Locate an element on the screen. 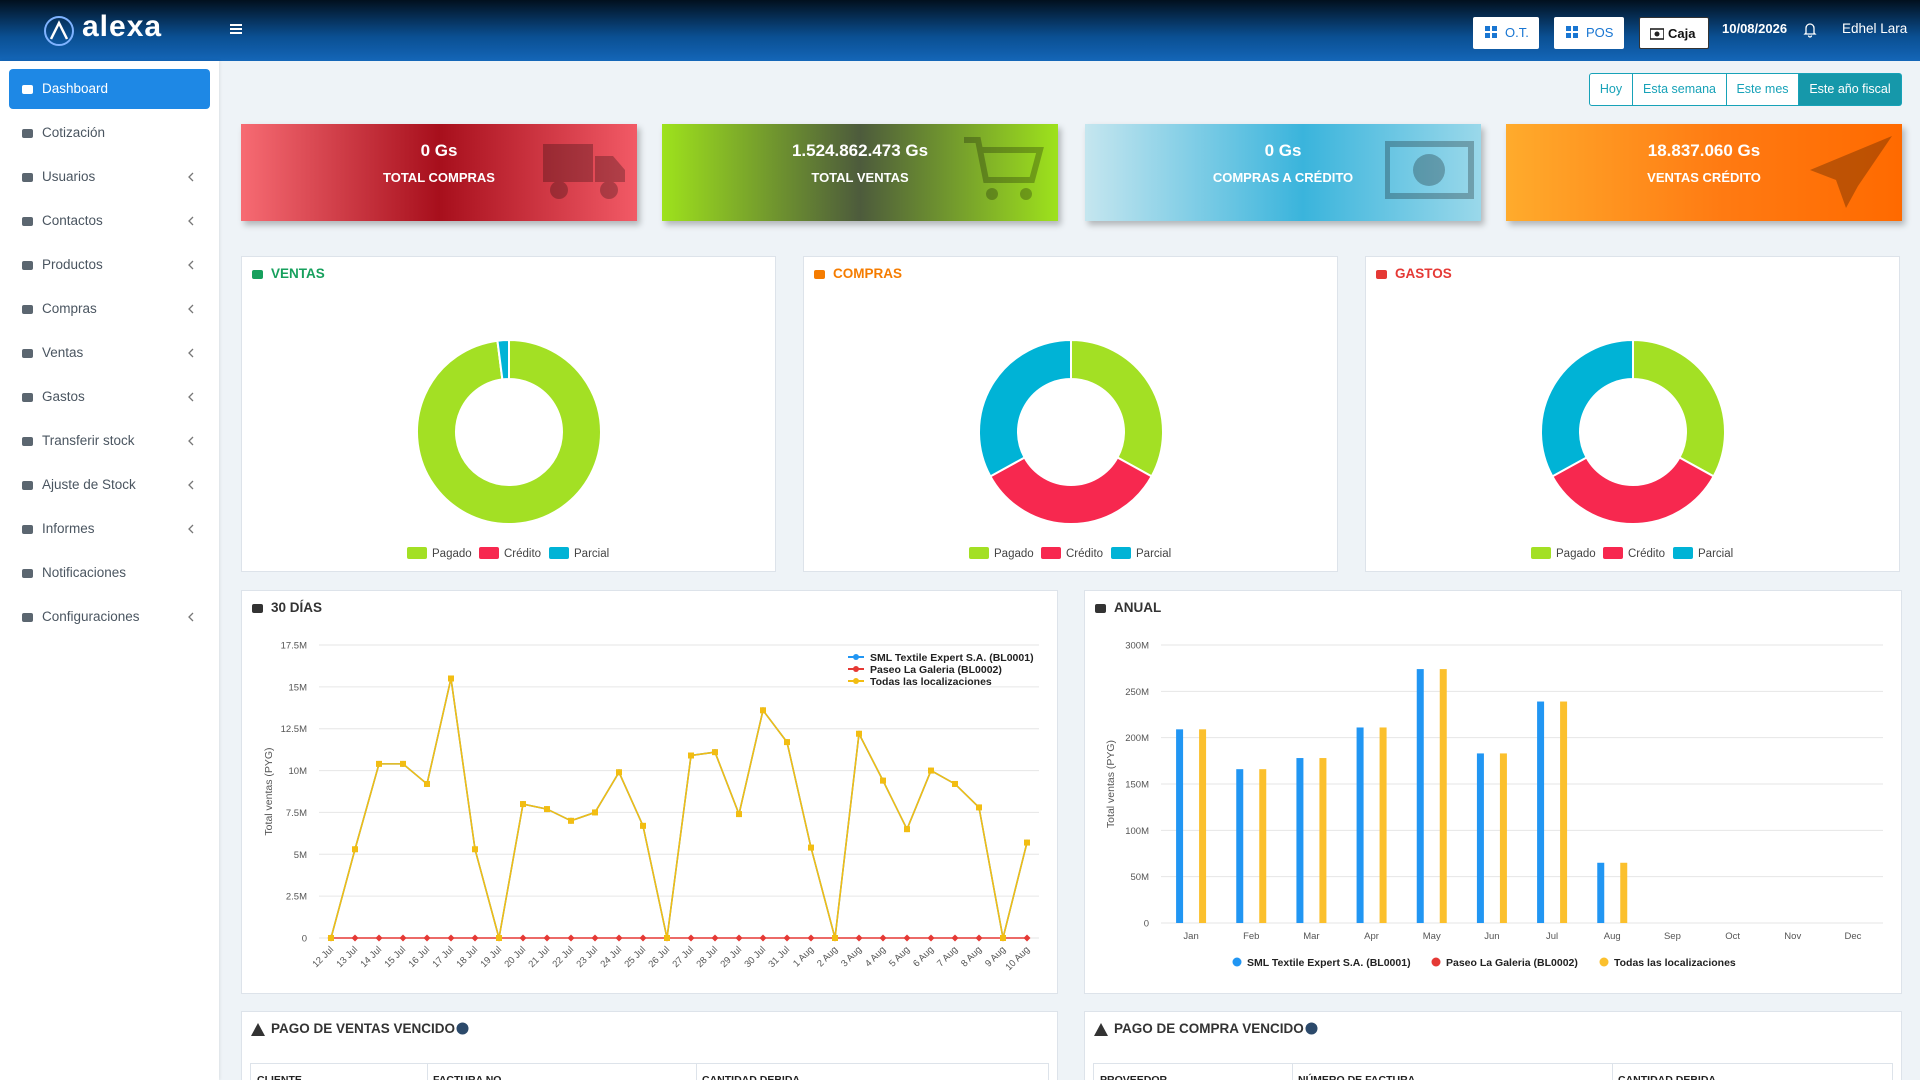 Image resolution: width=1920 pixels, height=1080 pixels. warning-icon is located at coordinates (258, 1029).